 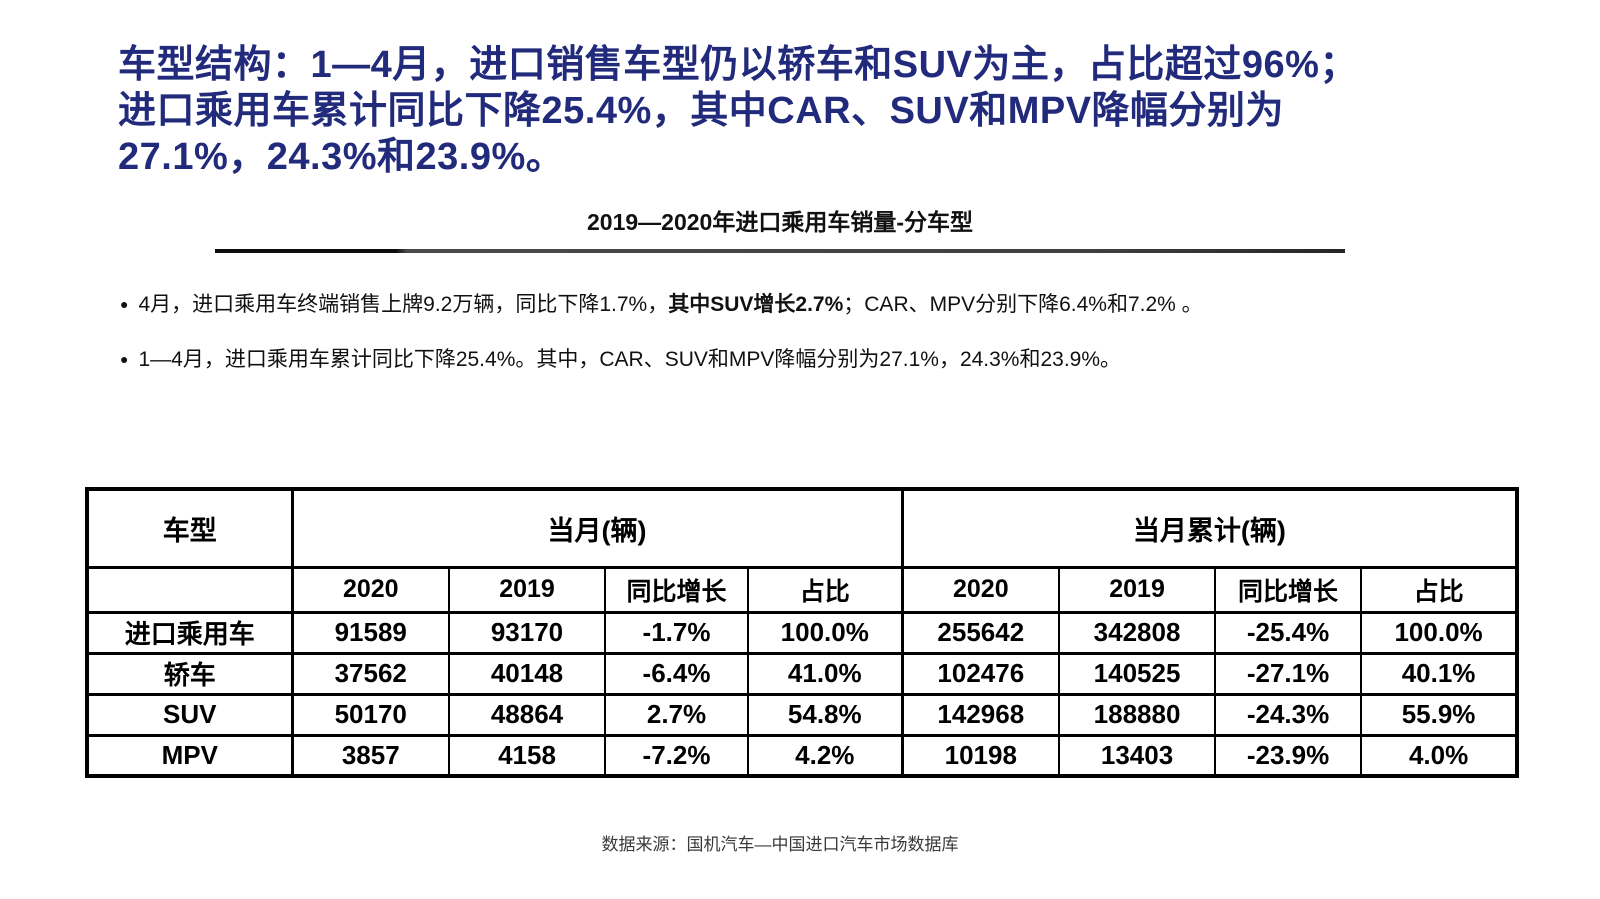 I want to click on table-caption: 2019—2020年进口乘用车销量-分车型, so click(x=780, y=222).